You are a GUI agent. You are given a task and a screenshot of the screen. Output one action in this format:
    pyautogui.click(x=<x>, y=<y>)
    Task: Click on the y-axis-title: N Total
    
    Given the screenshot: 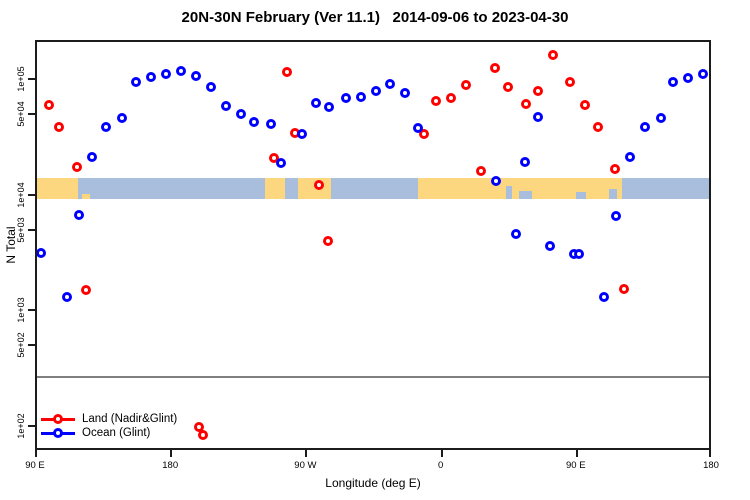 What is the action you would take?
    pyautogui.click(x=11, y=245)
    